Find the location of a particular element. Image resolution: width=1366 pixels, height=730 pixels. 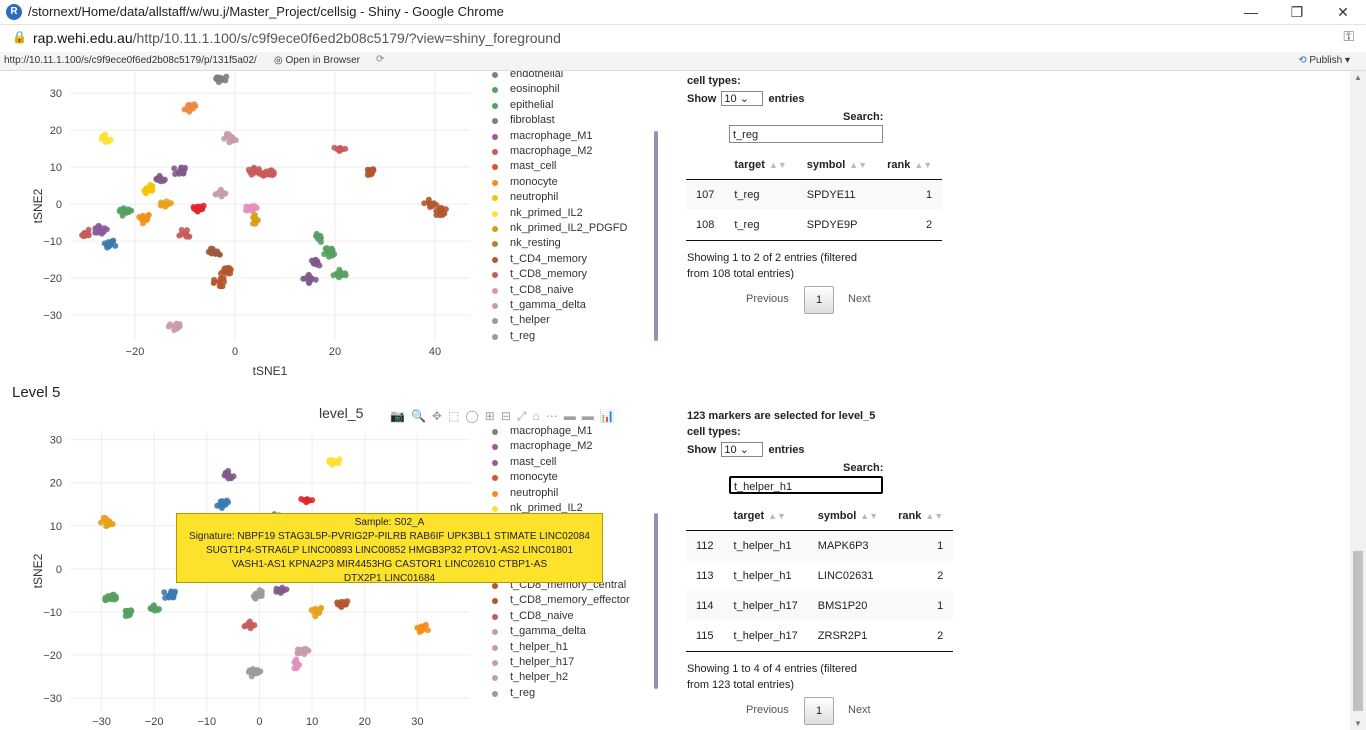

level5-column-header: rank ▲▼ is located at coordinates (921, 516).